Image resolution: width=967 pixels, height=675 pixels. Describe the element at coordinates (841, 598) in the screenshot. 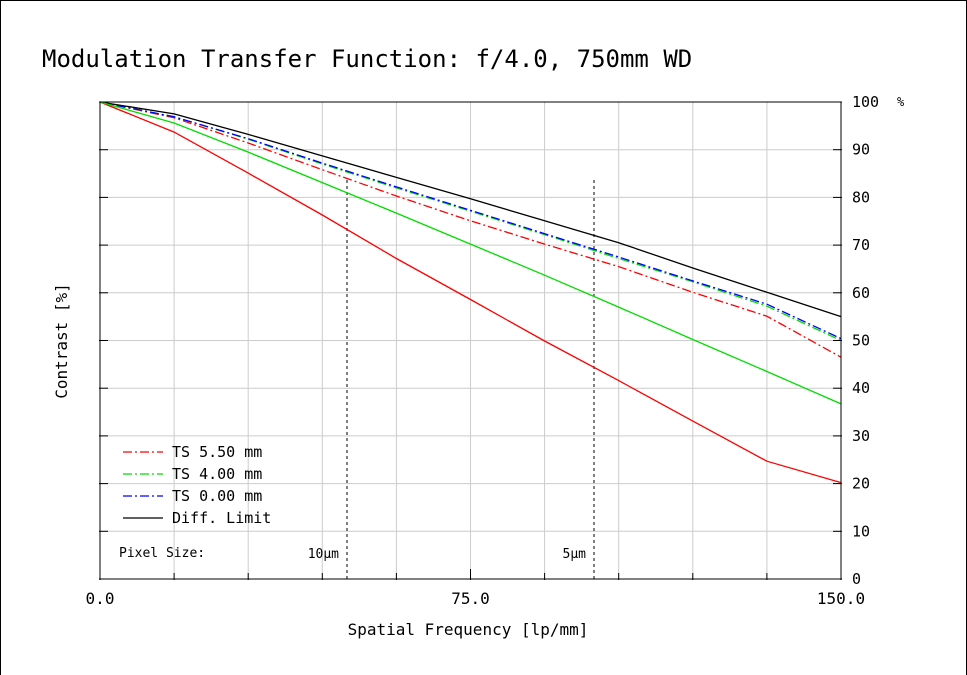

I see `x-tick-label: 150.0` at that location.